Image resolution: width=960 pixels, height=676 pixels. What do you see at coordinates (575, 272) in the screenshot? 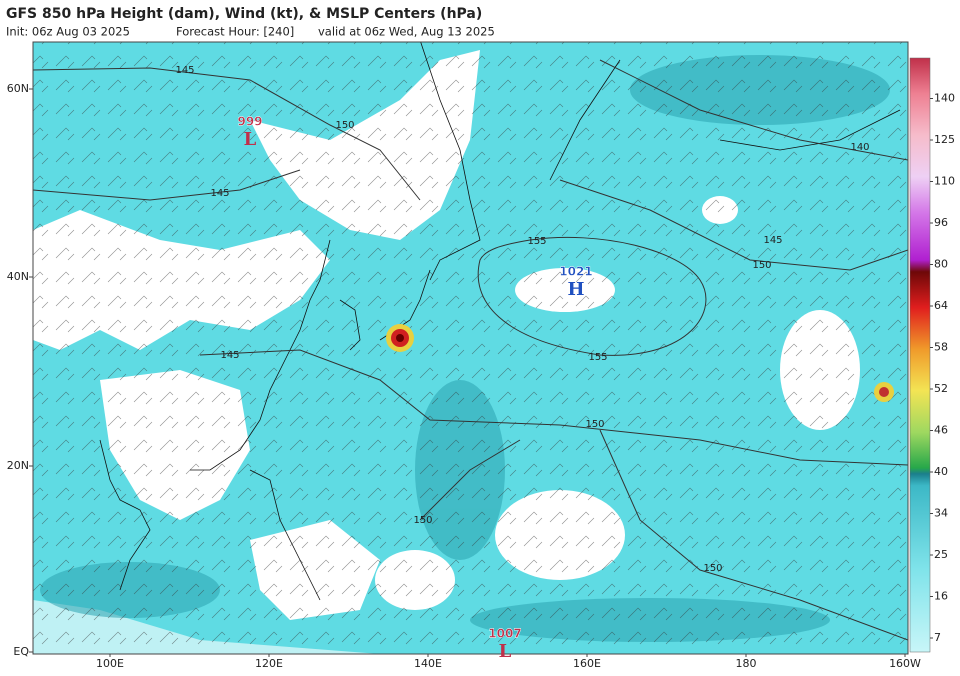
I see `pressure-value: 1021` at bounding box center [575, 272].